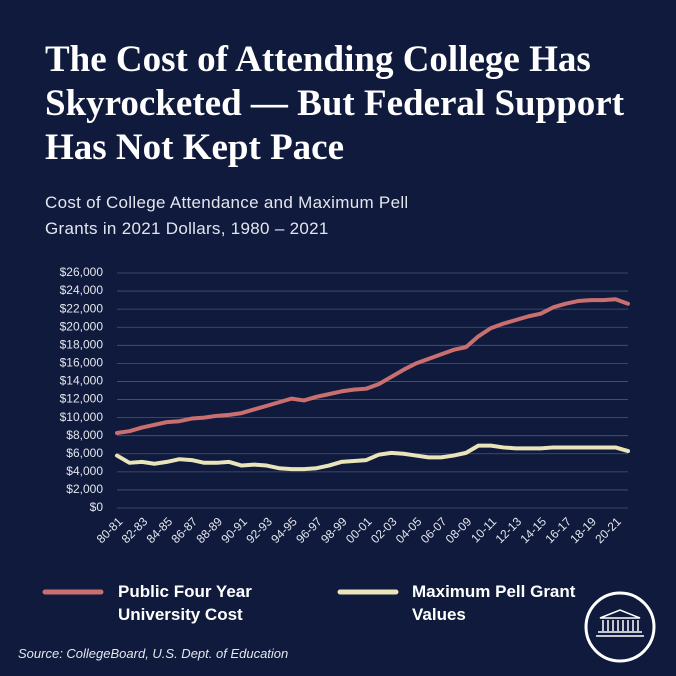 The height and width of the screenshot is (676, 676). I want to click on x-tick-label: 96-97, so click(309, 530).